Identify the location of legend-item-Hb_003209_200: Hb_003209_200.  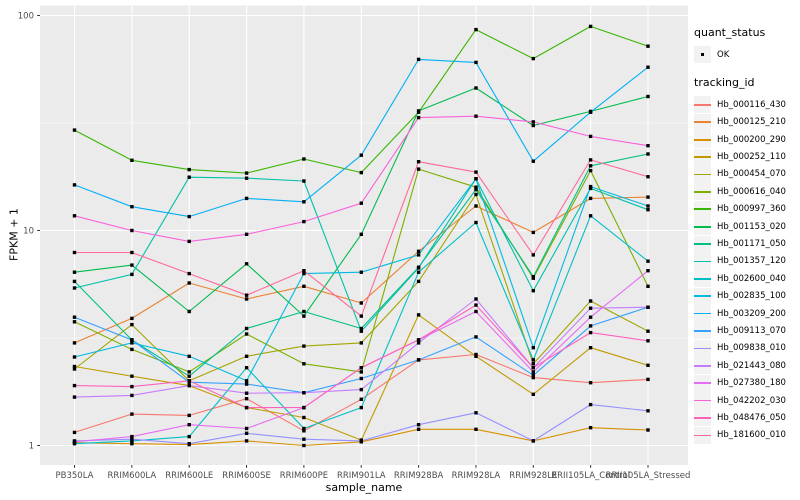
(740, 314).